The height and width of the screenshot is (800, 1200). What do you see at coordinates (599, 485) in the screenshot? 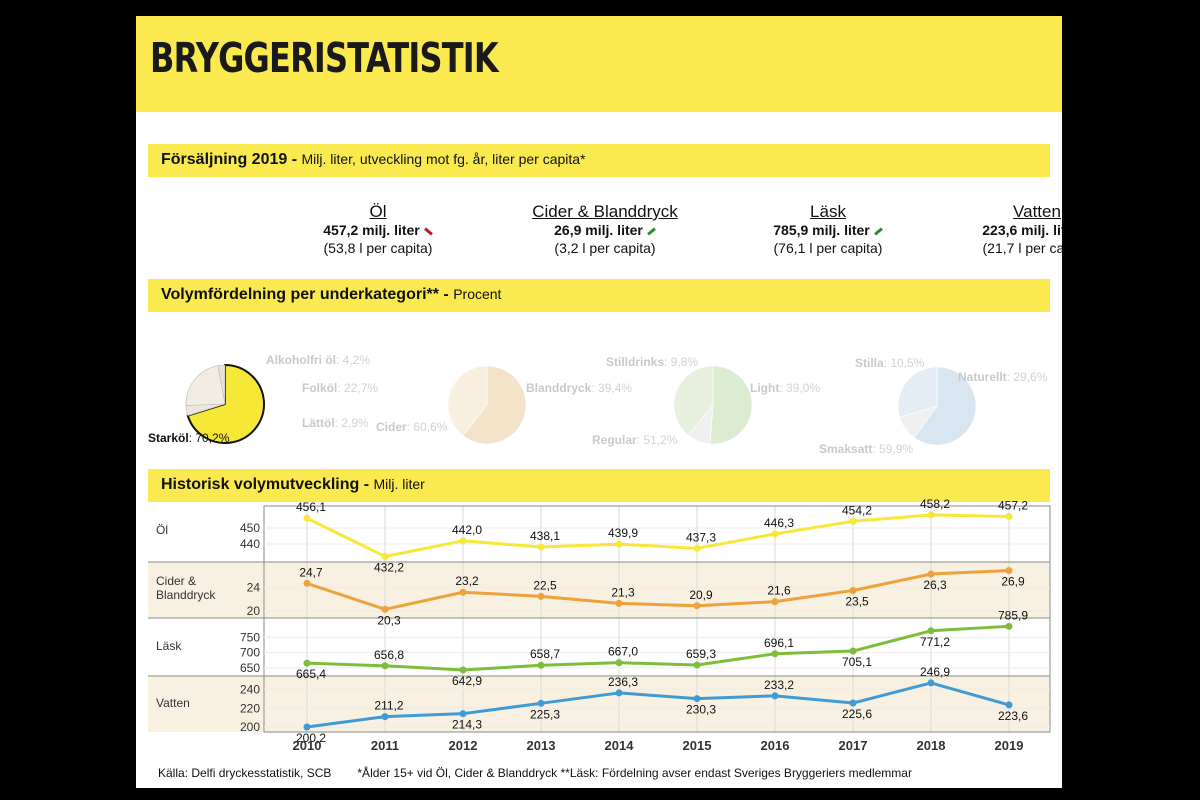
I see `history-section-header: Historisk volymutveckling - Milj. liter` at bounding box center [599, 485].